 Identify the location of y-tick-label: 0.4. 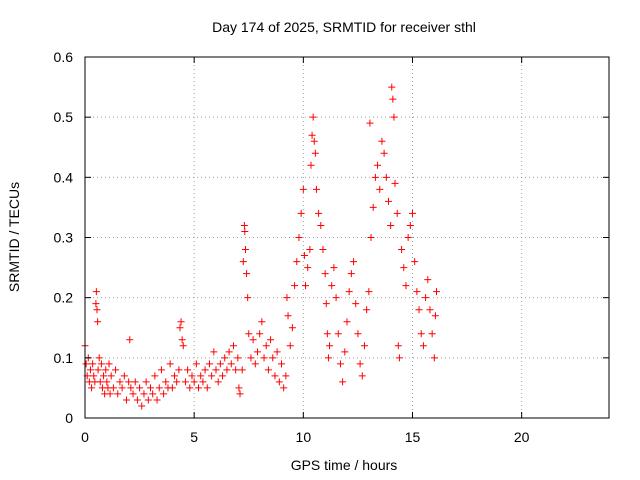
(64, 177).